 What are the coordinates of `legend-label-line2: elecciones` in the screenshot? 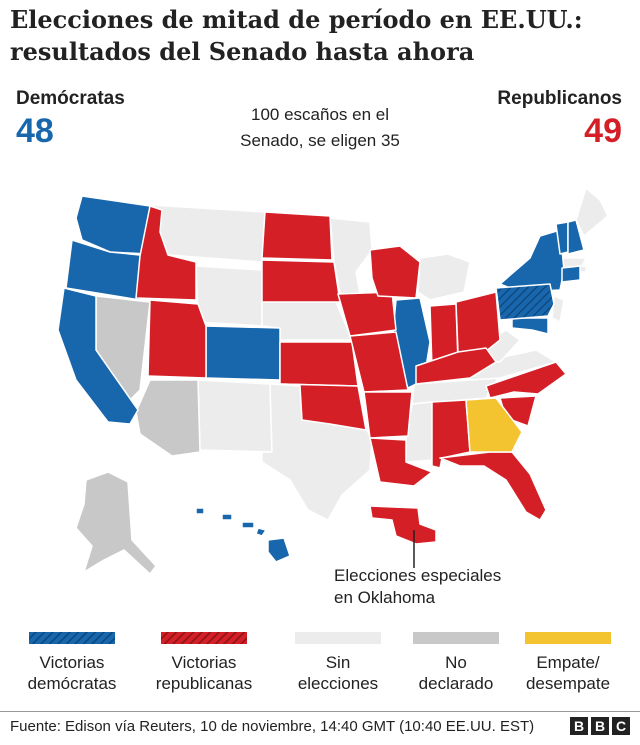 It's located at (338, 683).